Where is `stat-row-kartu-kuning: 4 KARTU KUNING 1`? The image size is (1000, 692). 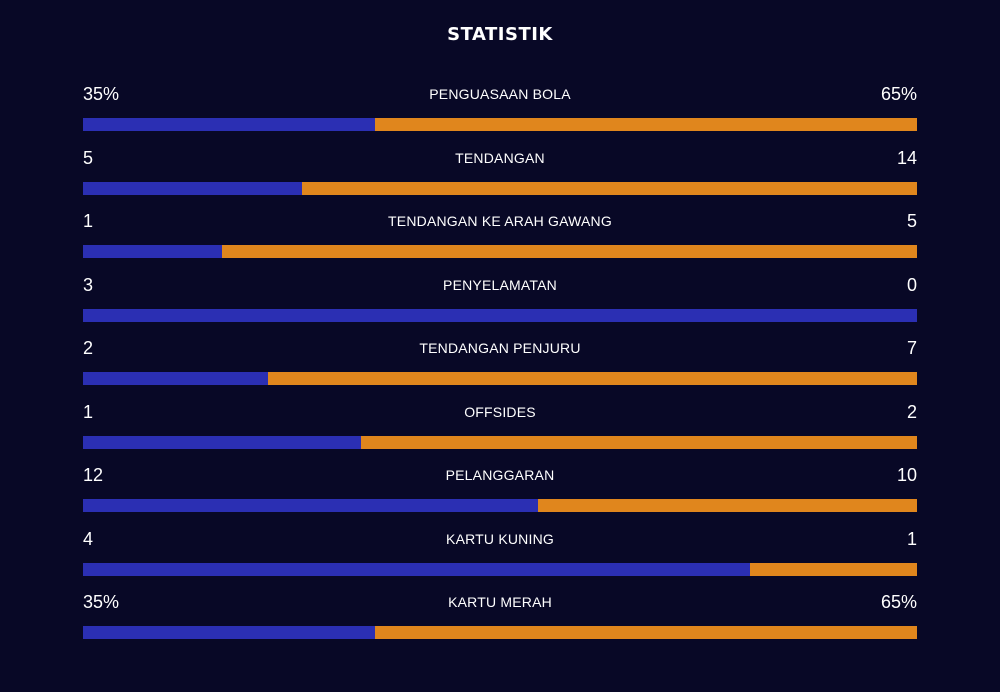
stat-row-kartu-kuning: 4 KARTU KUNING 1 is located at coordinates (500, 559).